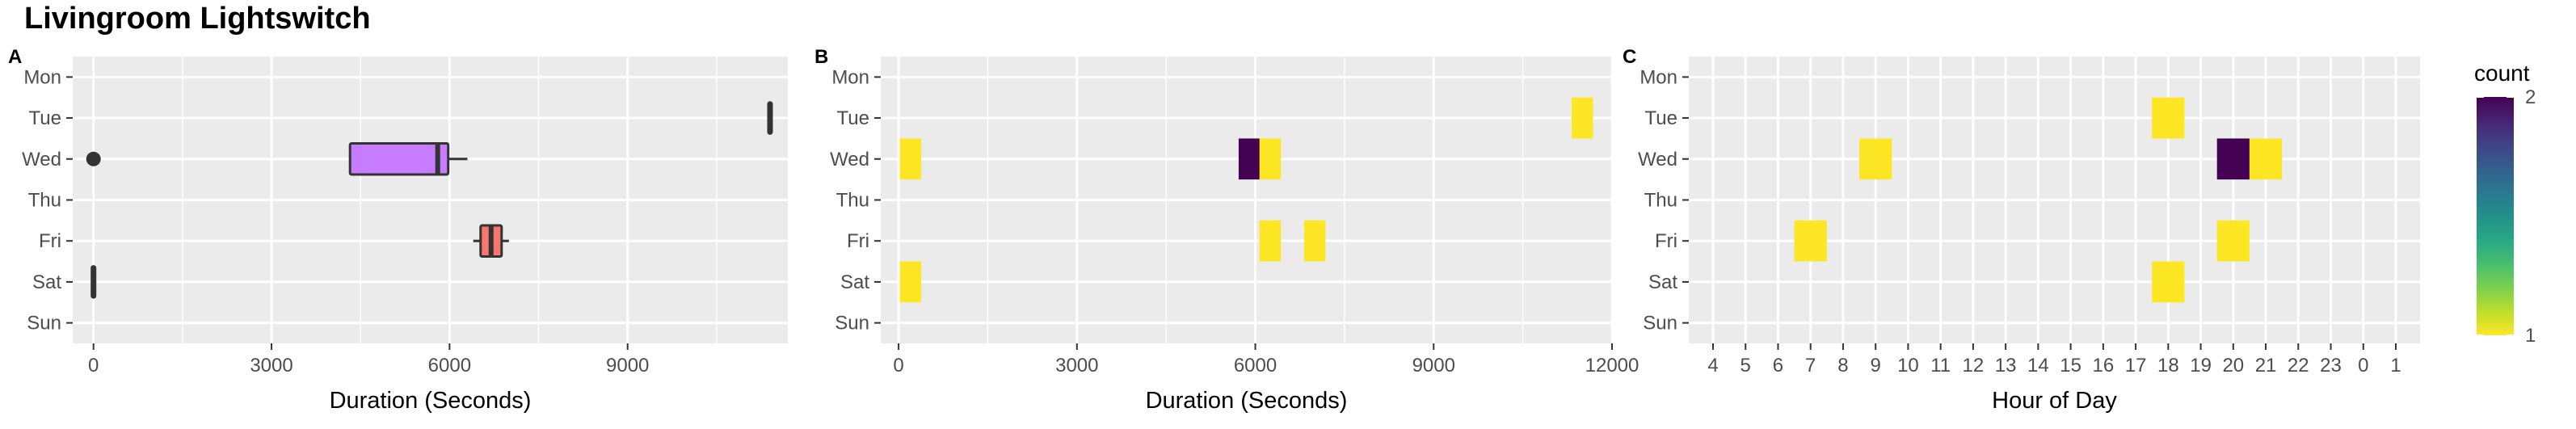 Image resolution: width=2576 pixels, height=429 pixels. I want to click on x-tick-label: 17, so click(2136, 365).